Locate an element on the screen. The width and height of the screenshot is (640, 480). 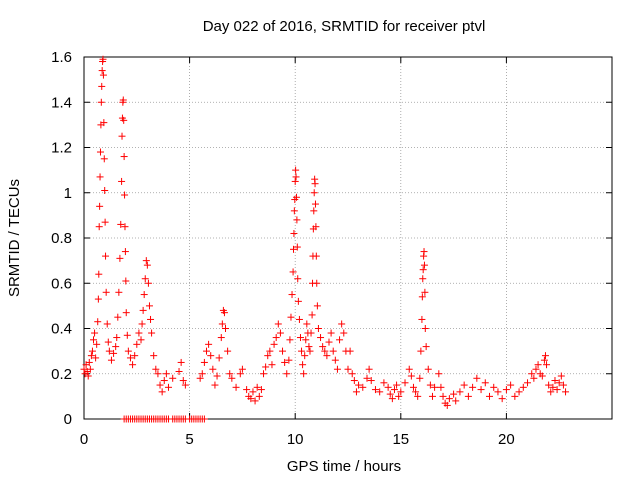
y-tick-label: 0.4 is located at coordinates (61, 329).